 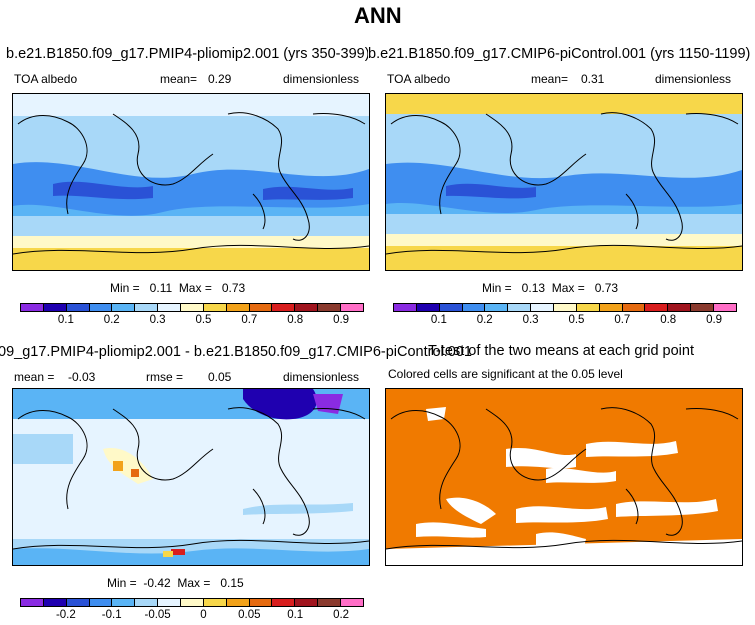 What do you see at coordinates (165, 377) in the screenshot?
I see `panel-difference-rmse-label: rmse =` at bounding box center [165, 377].